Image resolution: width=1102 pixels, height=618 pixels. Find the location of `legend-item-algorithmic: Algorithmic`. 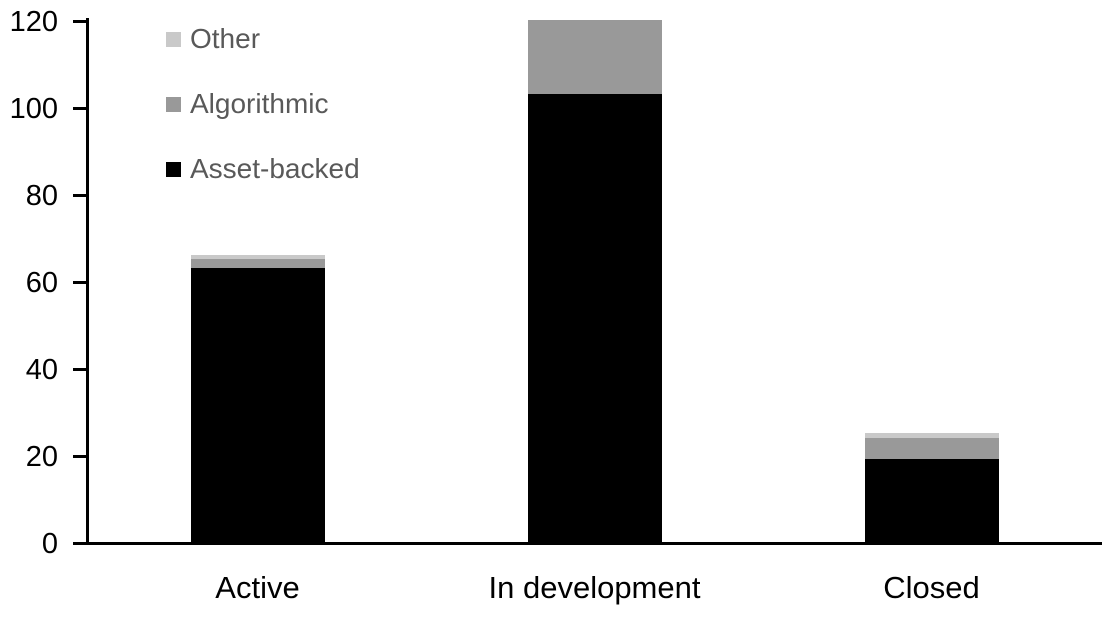

legend-item-algorithmic: Algorithmic is located at coordinates (263, 104).